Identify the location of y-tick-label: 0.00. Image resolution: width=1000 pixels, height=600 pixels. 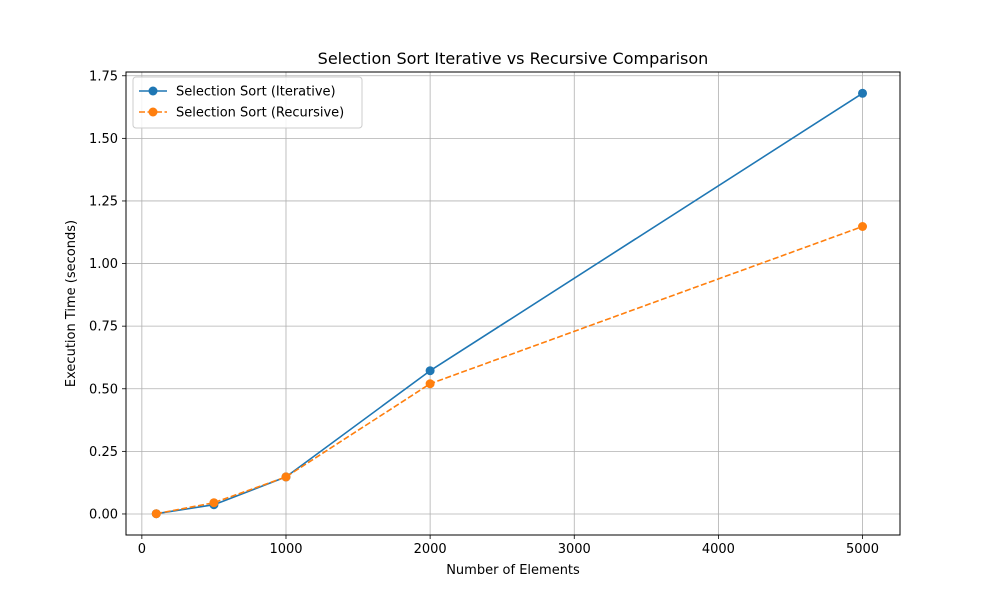
(103, 514).